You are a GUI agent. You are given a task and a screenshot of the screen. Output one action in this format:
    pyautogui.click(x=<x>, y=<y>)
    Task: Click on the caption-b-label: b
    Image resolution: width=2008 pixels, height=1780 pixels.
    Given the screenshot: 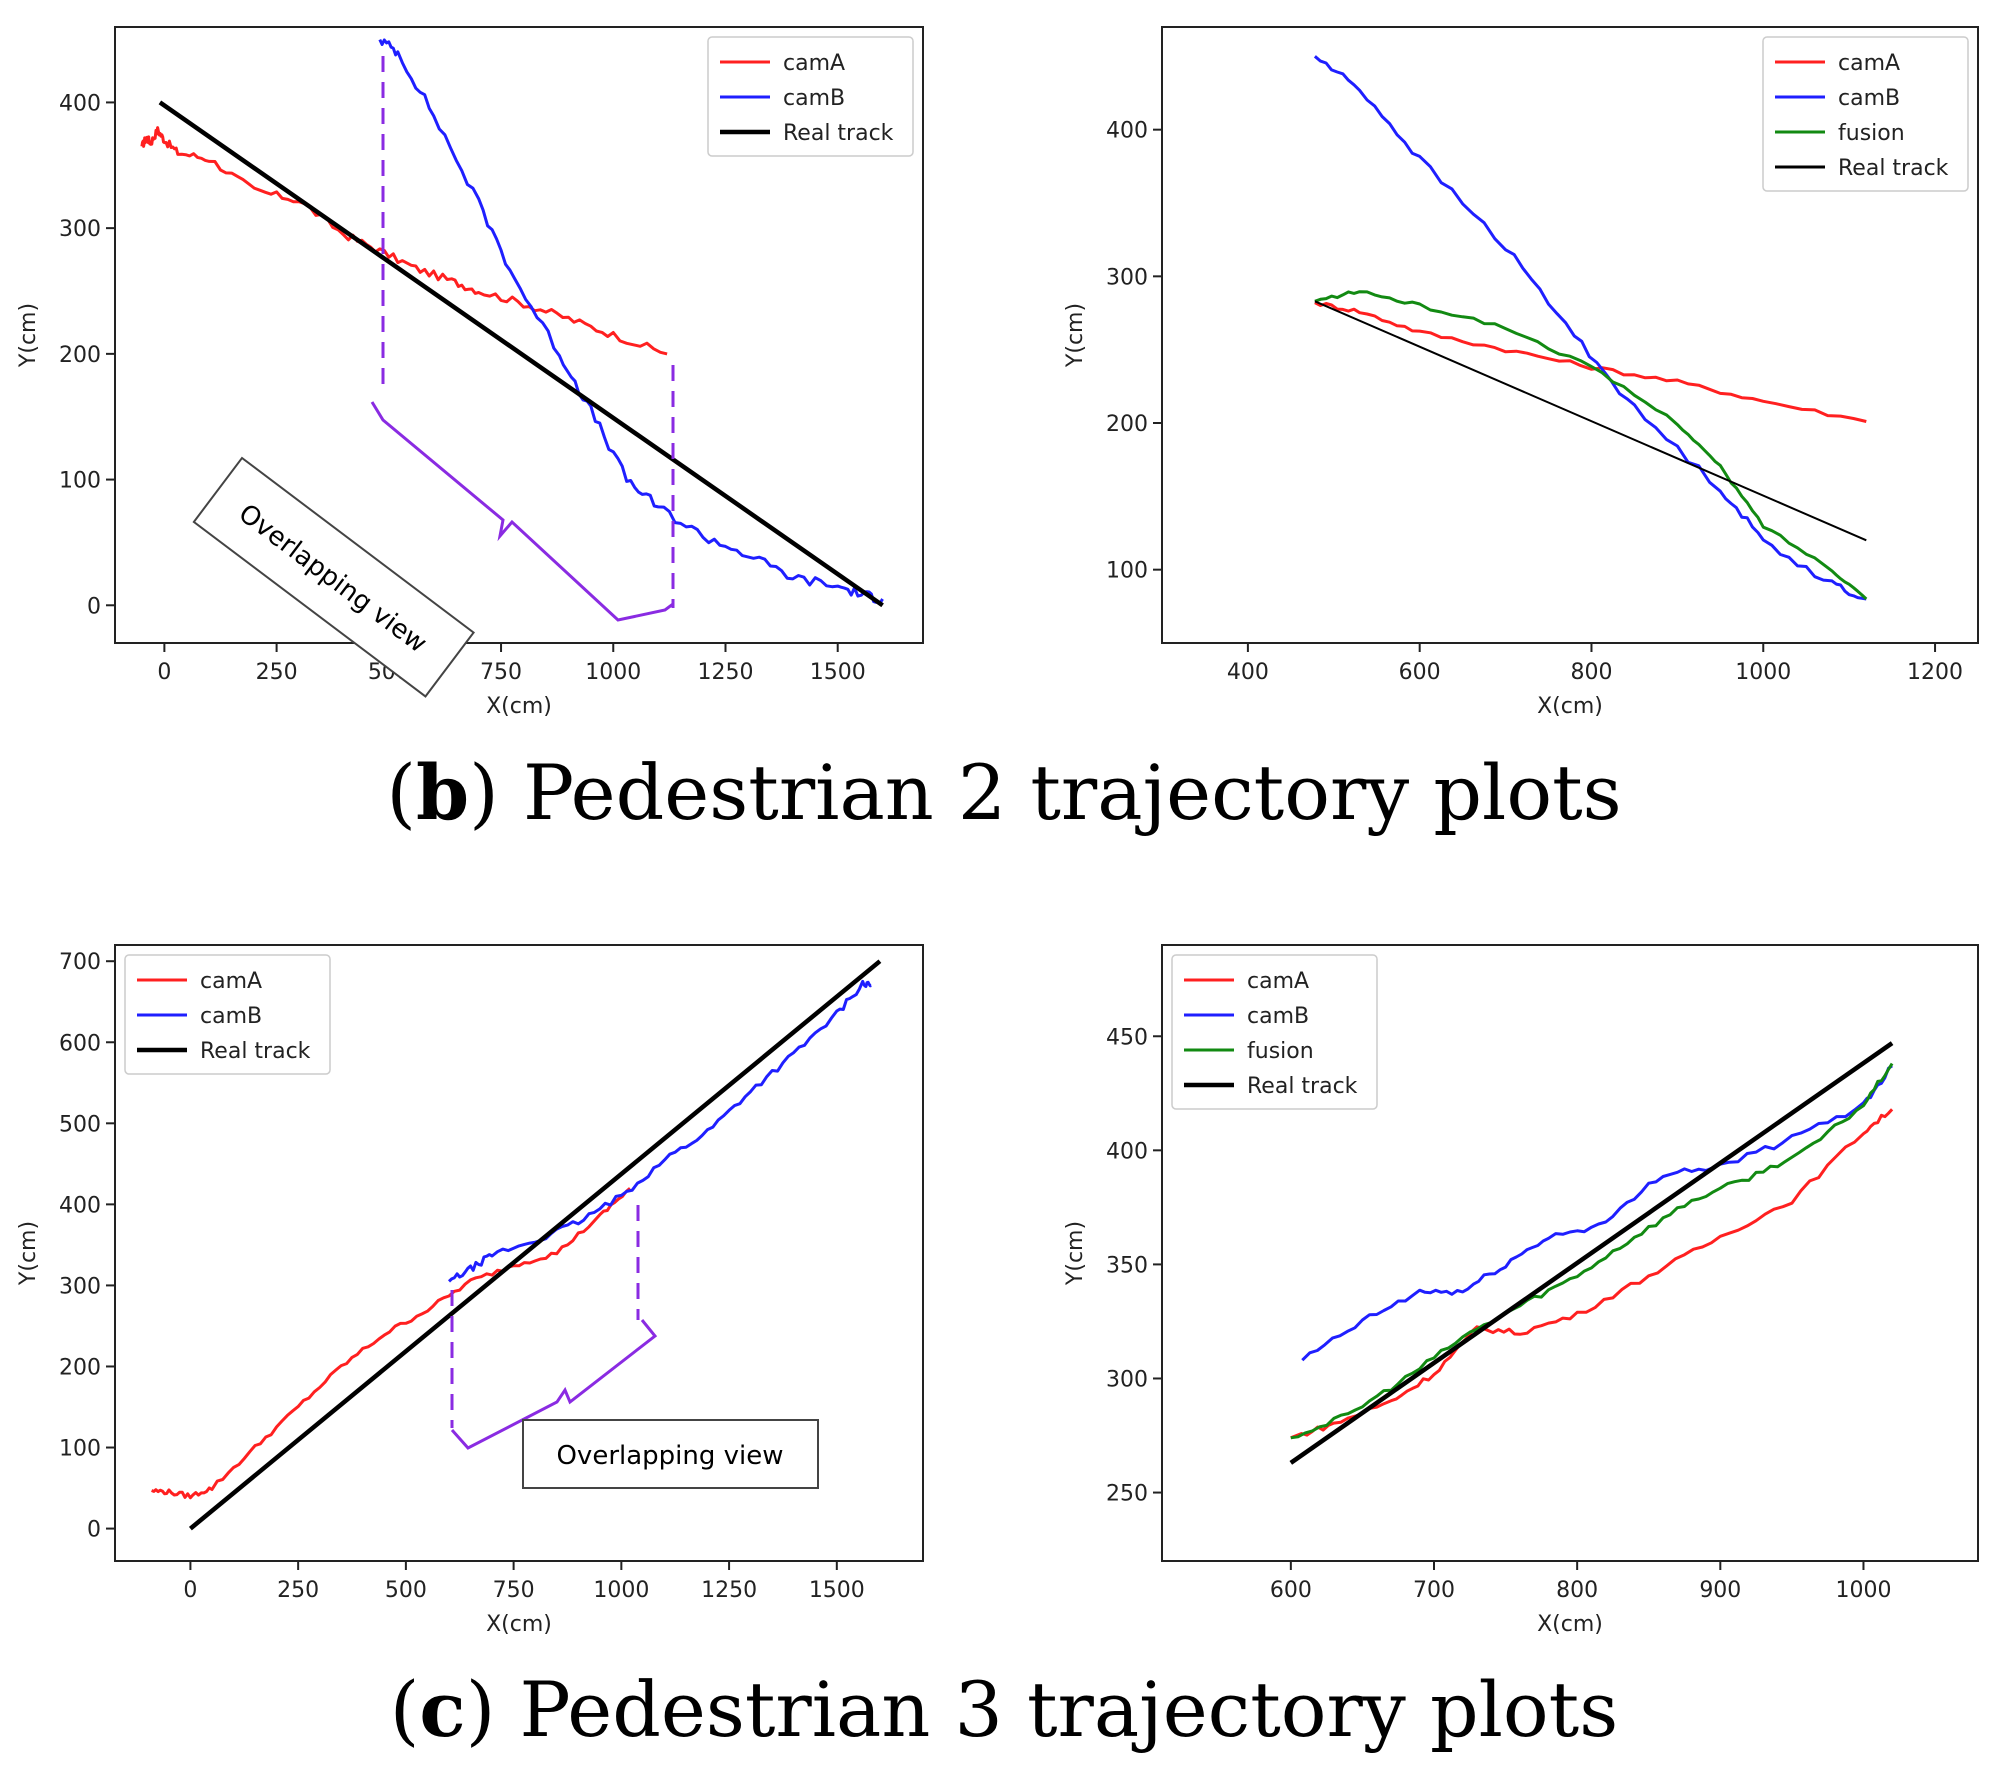 What is the action you would take?
    pyautogui.click(x=443, y=792)
    